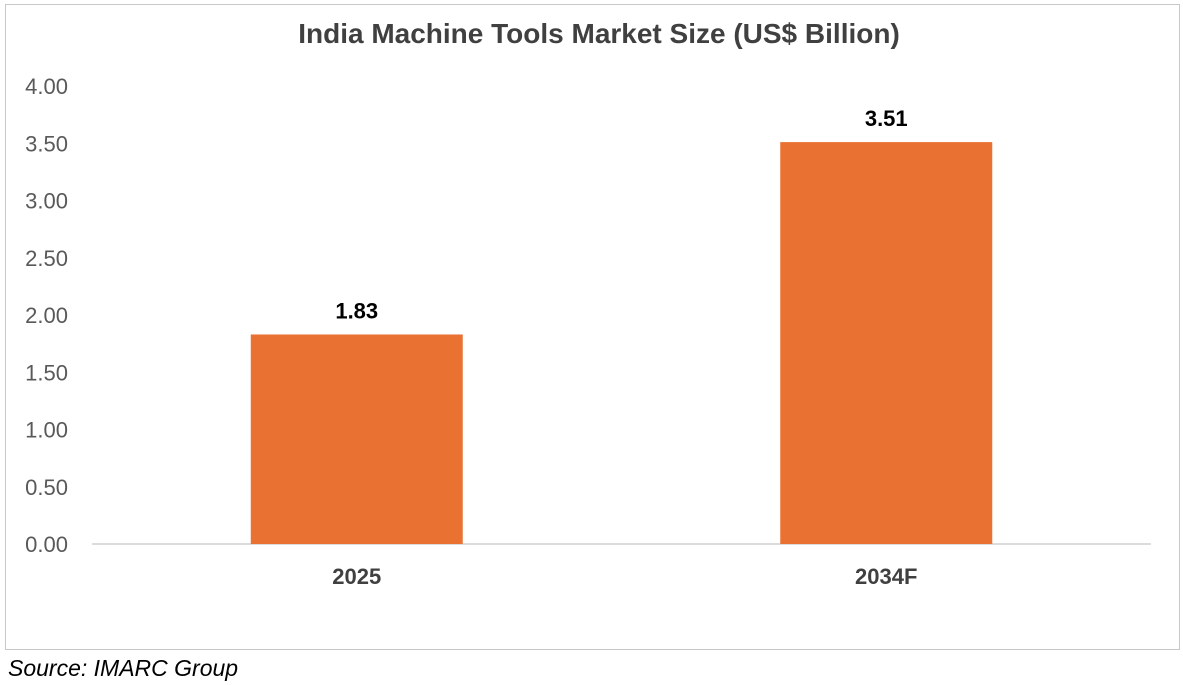 The image size is (1183, 685). What do you see at coordinates (356, 576) in the screenshot?
I see `x-tick-label: 2025` at bounding box center [356, 576].